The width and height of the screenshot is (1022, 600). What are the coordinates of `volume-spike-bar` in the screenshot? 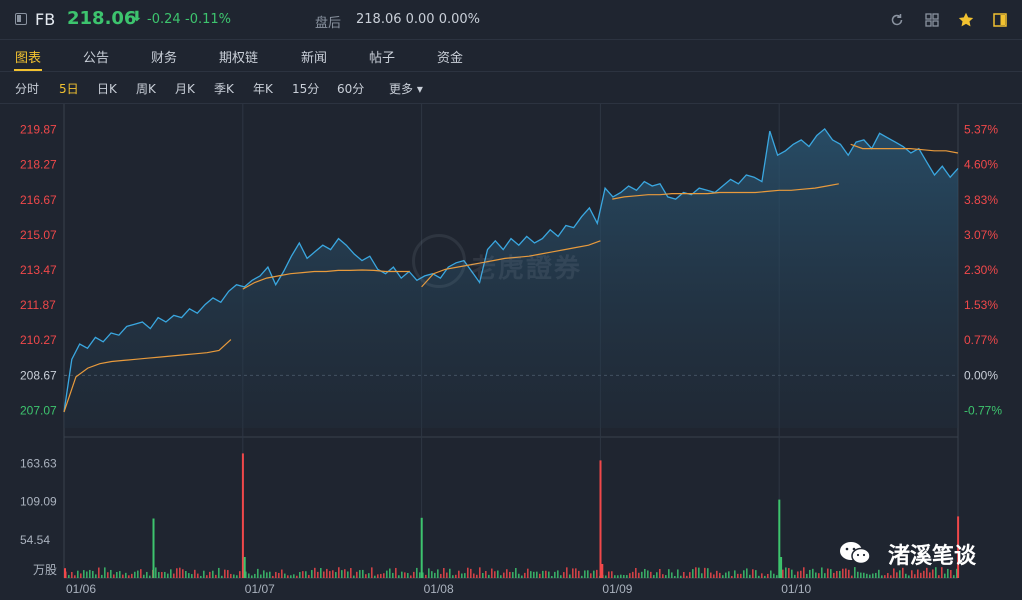 It's located at (153, 548).